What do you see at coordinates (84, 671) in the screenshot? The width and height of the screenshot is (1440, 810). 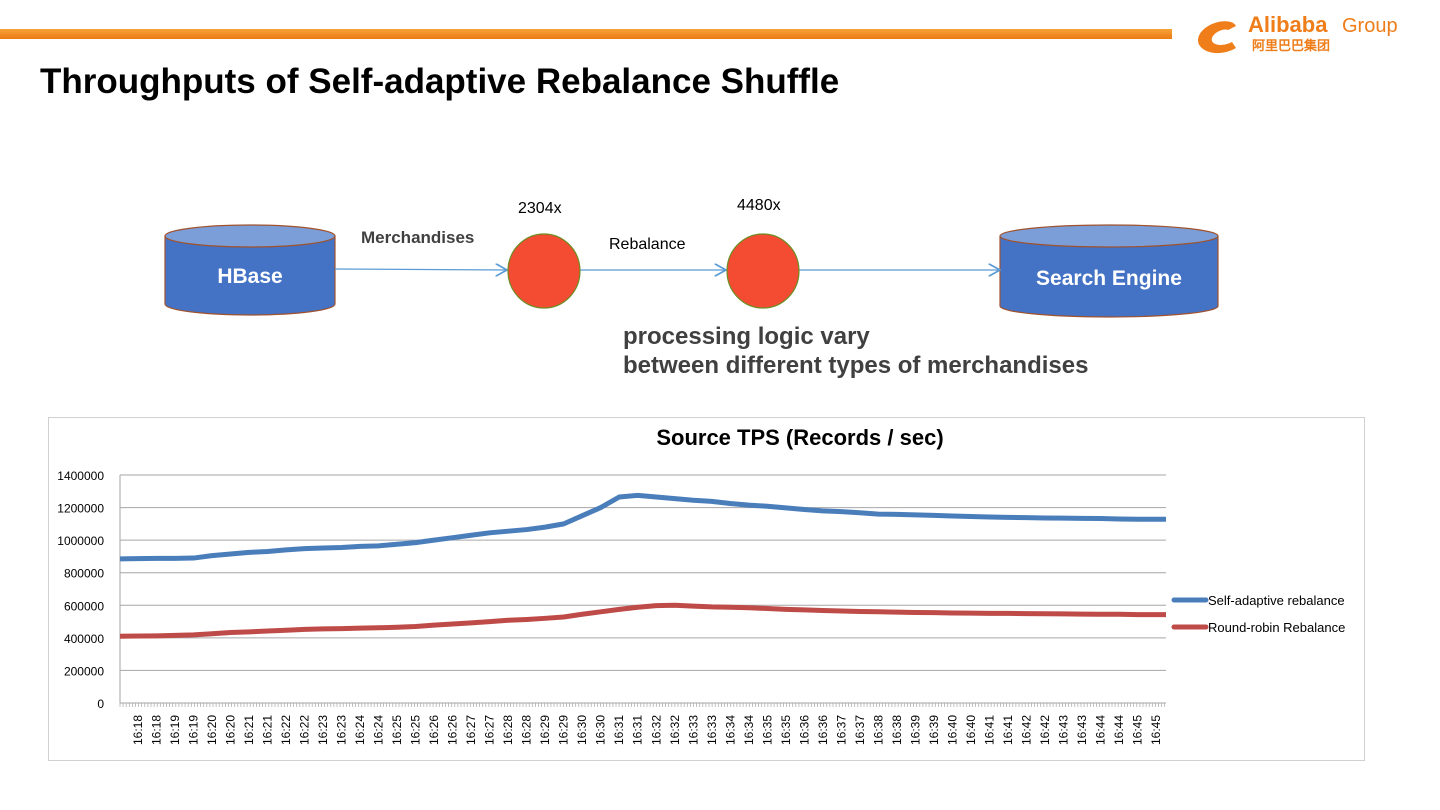 I see `y-tick-label: 200000` at bounding box center [84, 671].